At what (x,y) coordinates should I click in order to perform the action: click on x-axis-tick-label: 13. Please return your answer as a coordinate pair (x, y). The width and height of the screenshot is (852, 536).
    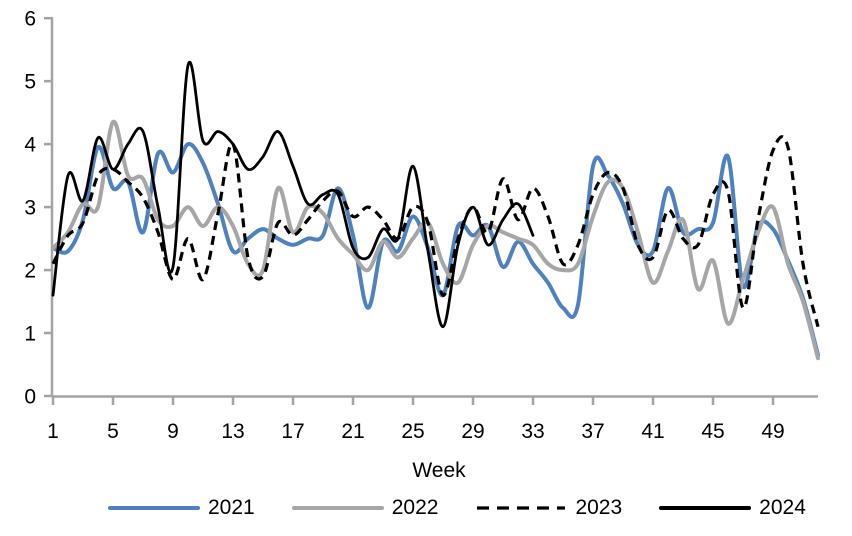
    Looking at the image, I should click on (232, 431).